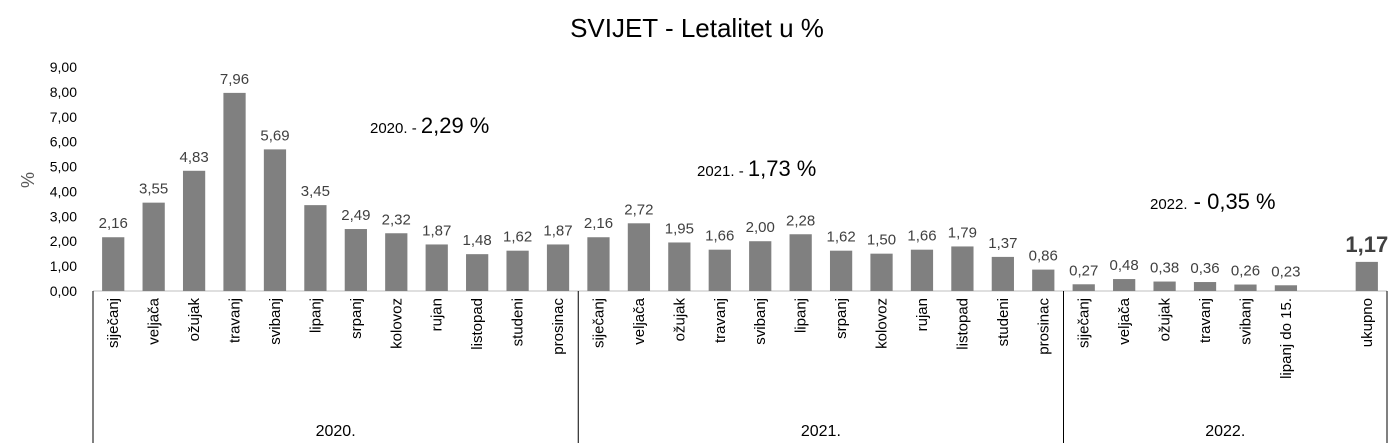  What do you see at coordinates (1232, 201) in the screenshot?
I see `annotation-value: - 0,35 %` at bounding box center [1232, 201].